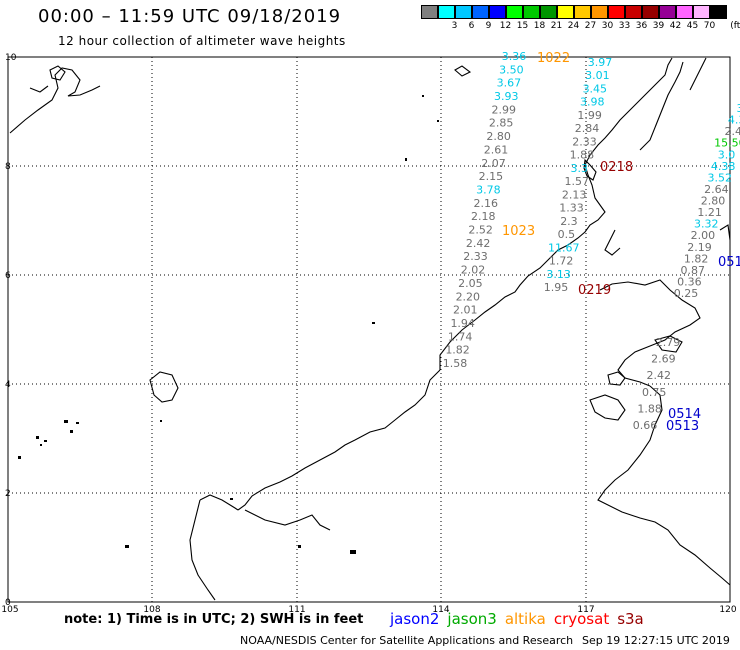 This screenshot has height=650, width=740. Describe the element at coordinates (581, 619) in the screenshot. I see `satellite-name: cryosat` at that location.